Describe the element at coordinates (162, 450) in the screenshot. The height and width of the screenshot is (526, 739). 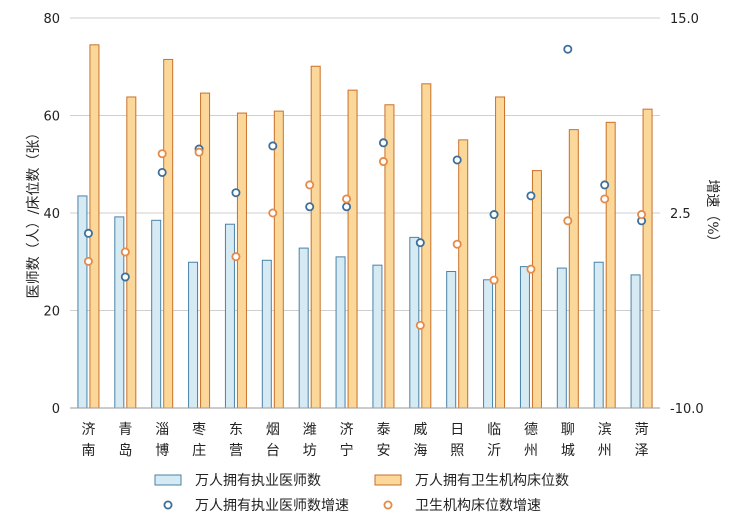
I see `x-category-label: 博` at that location.